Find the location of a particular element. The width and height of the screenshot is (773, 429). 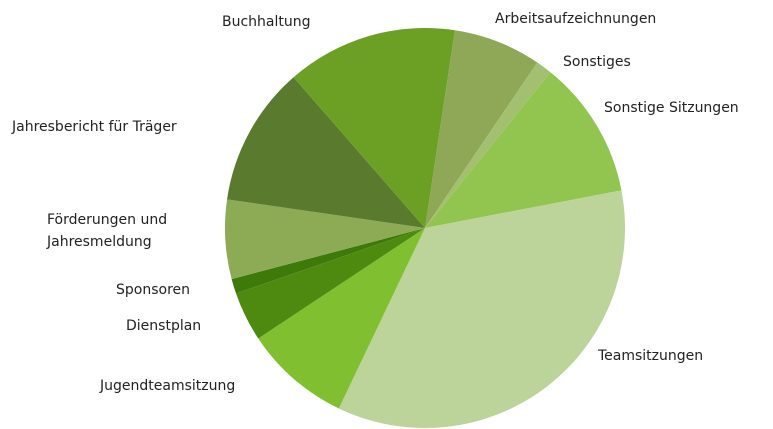

slice-label: Jugendteamsitzung is located at coordinates (168, 386).